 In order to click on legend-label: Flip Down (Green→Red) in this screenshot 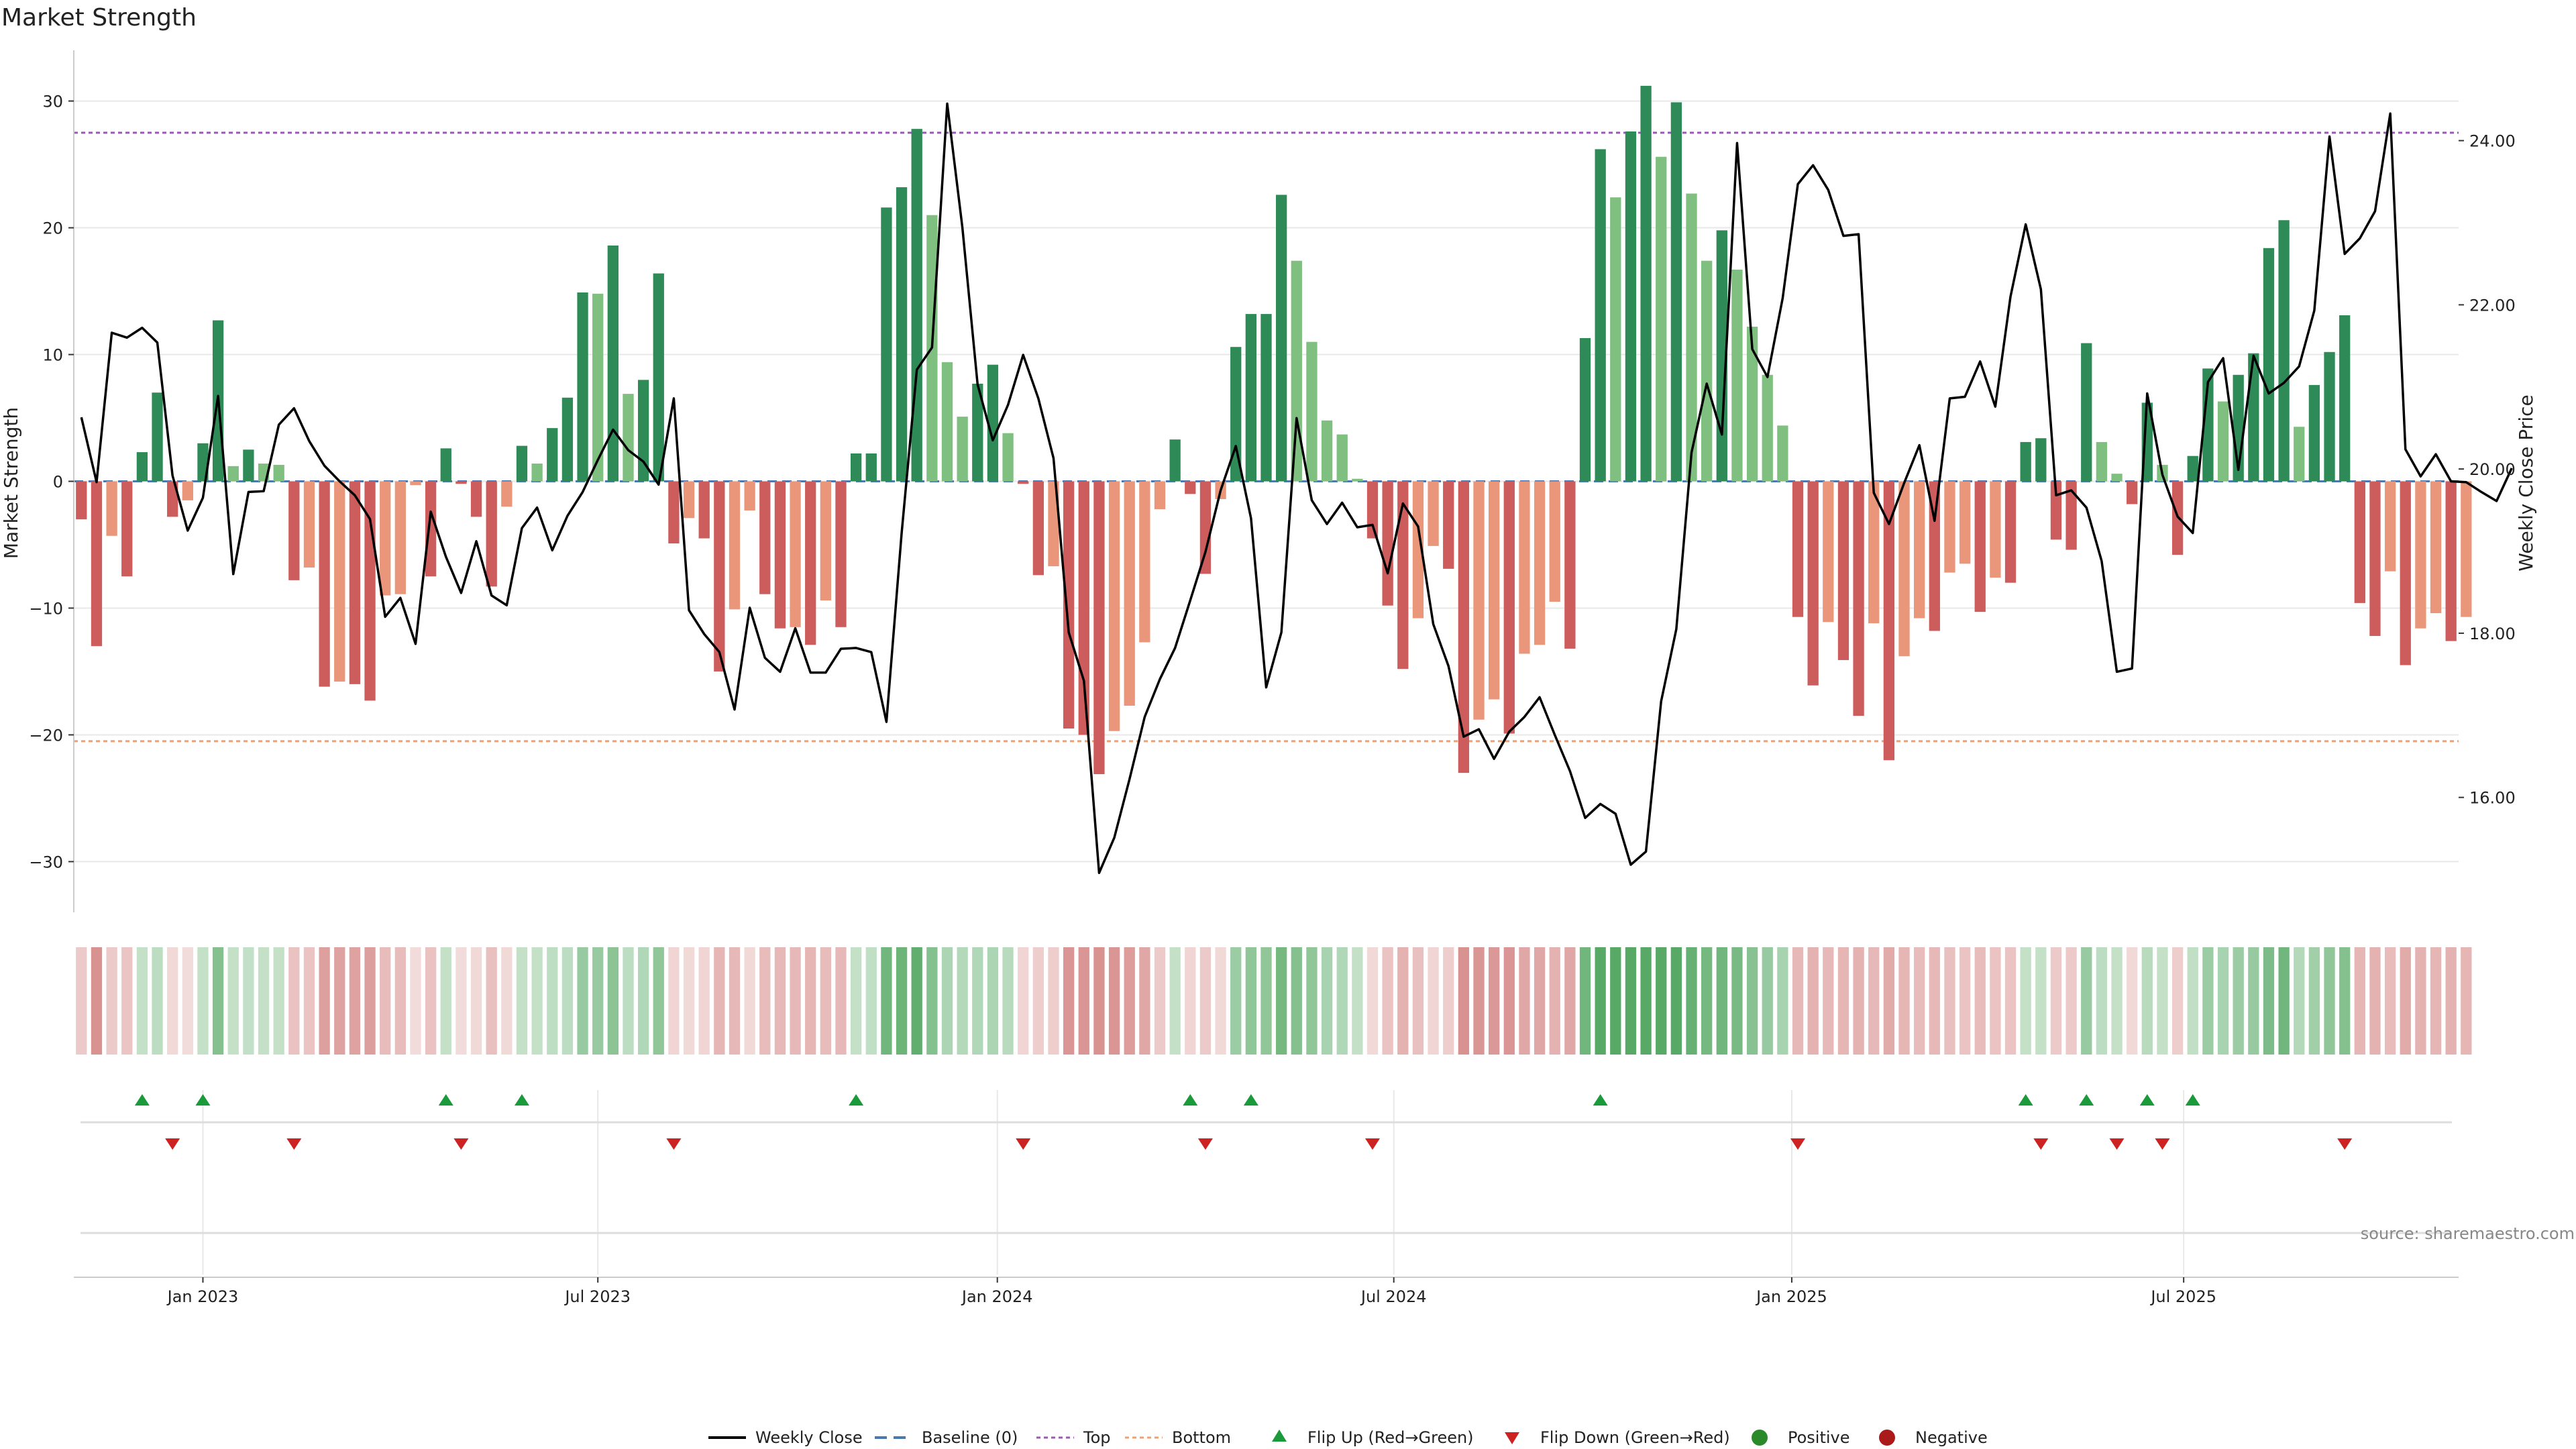, I will do `click(1635, 1437)`.